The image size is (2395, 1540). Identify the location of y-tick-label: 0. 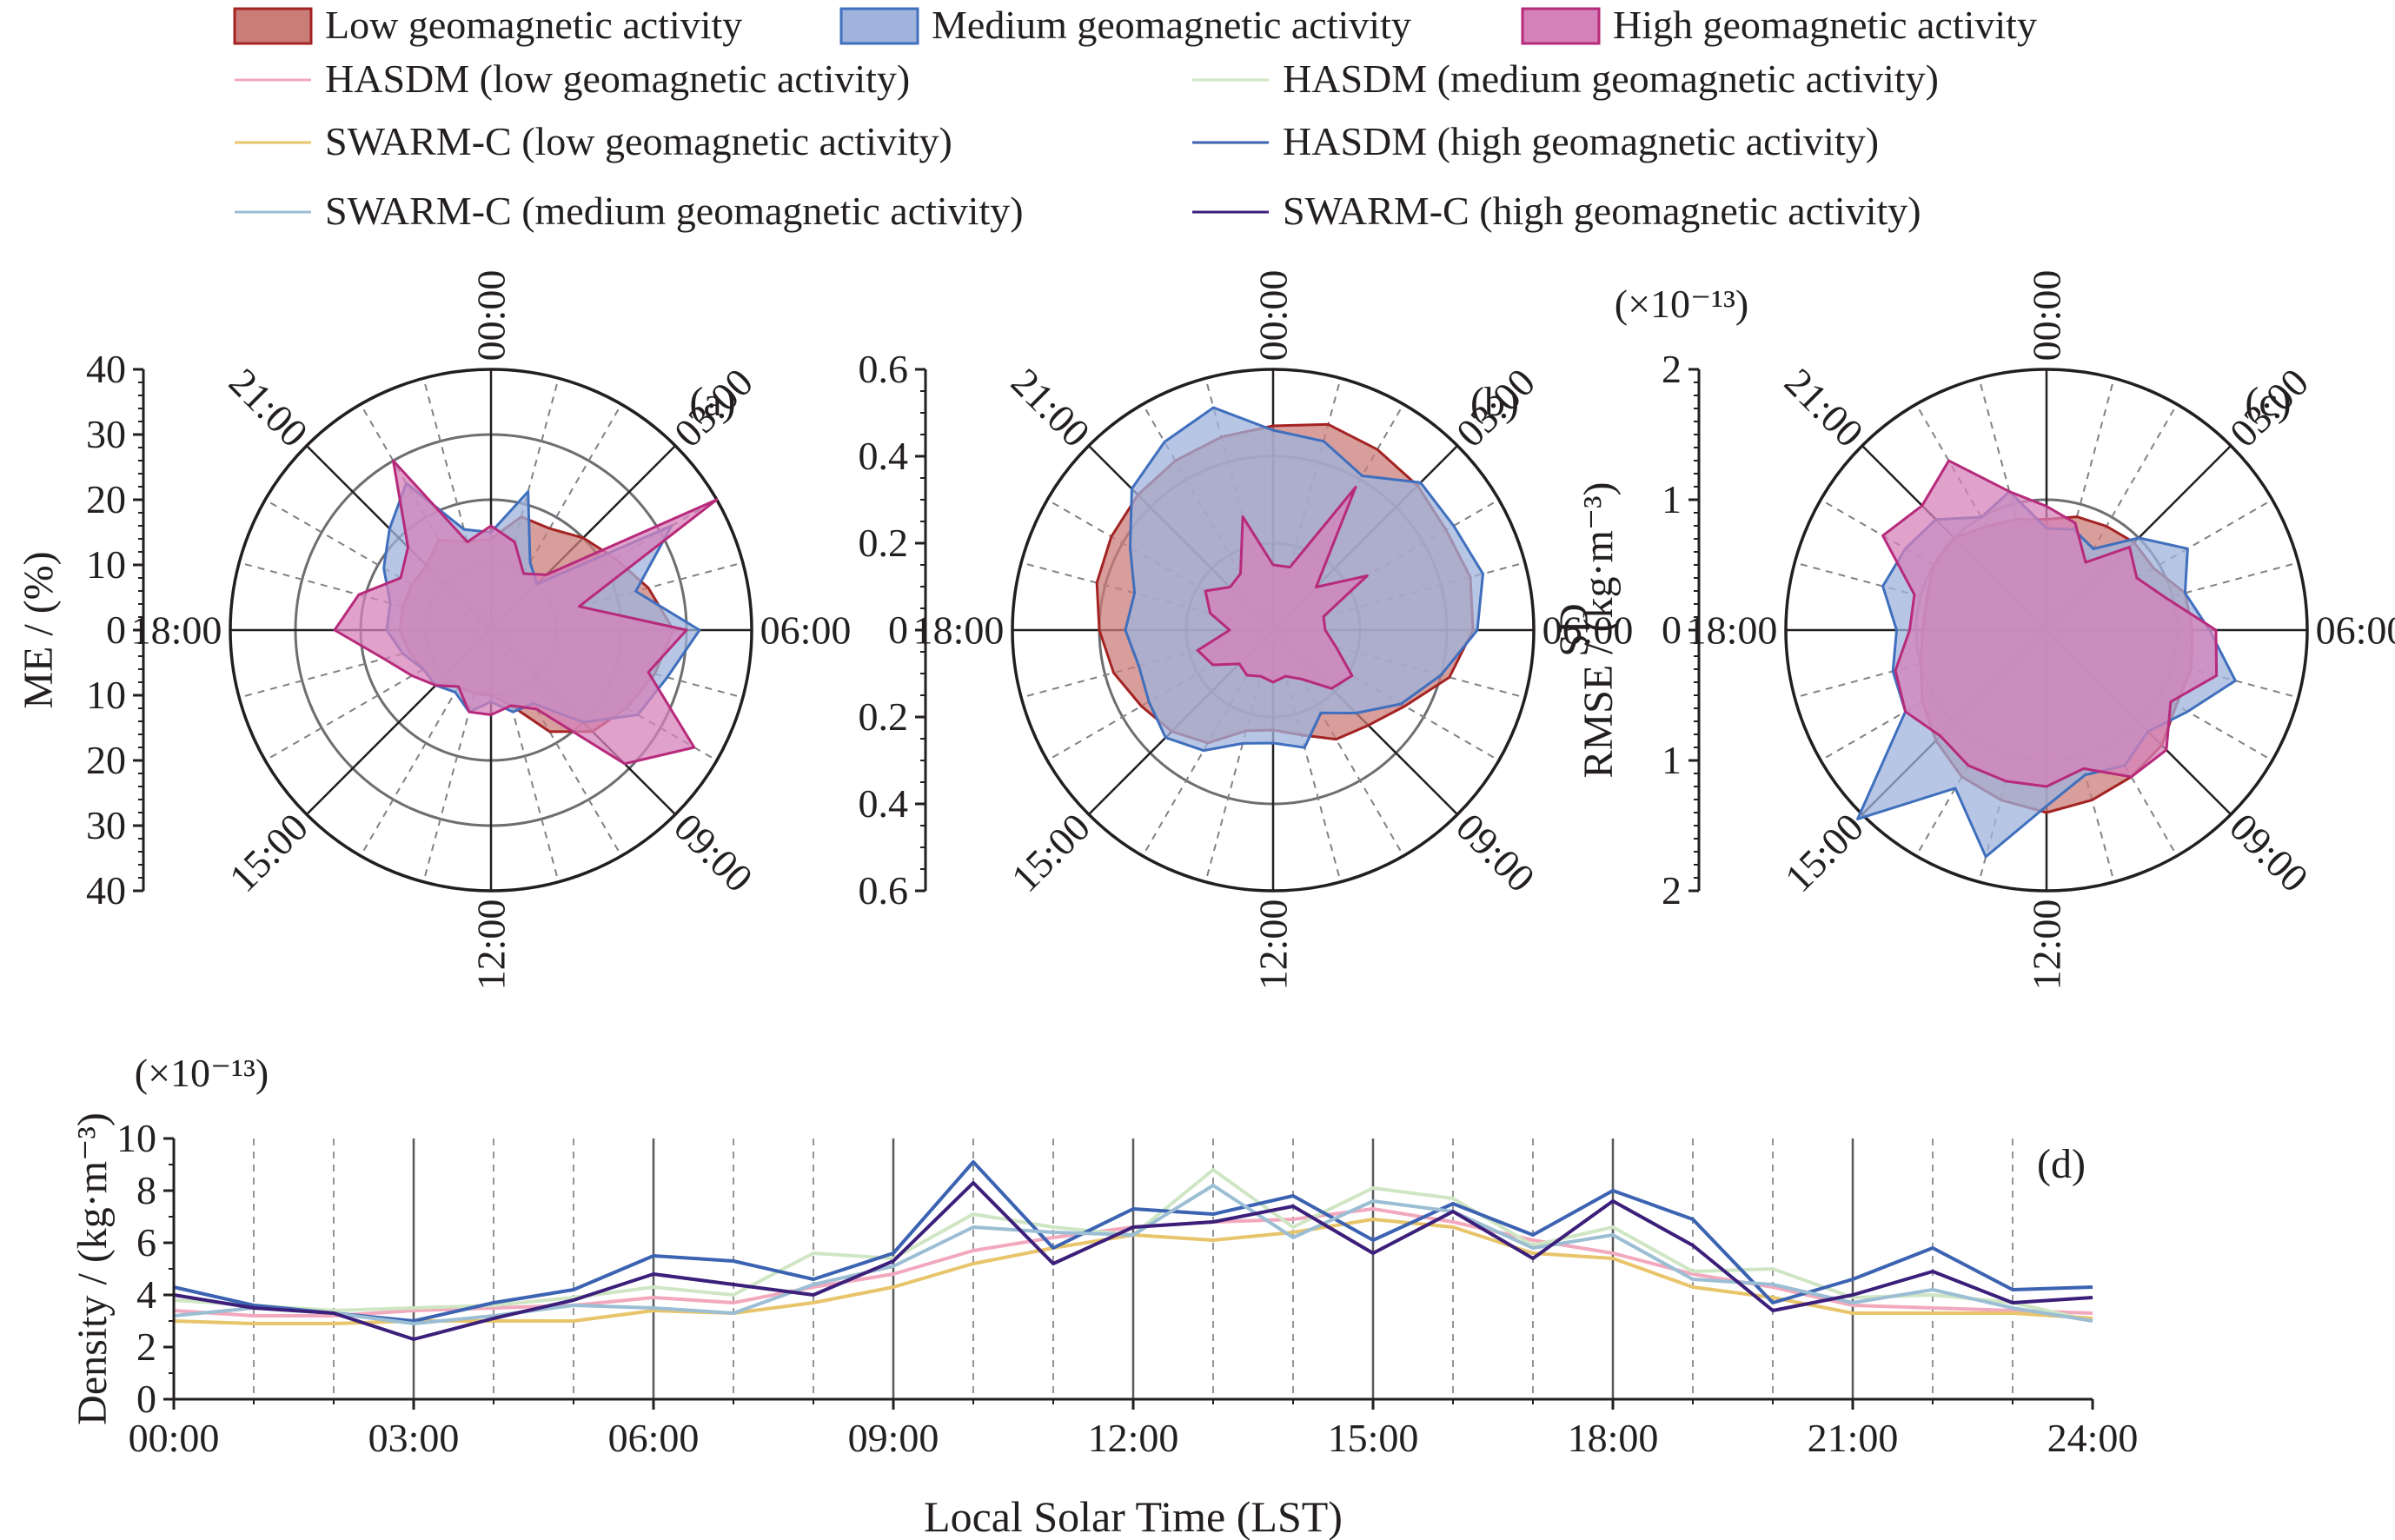
(146, 1399).